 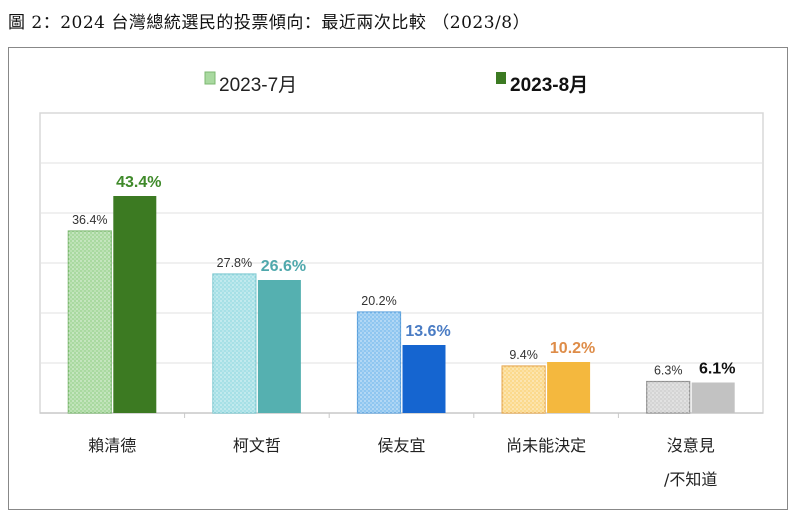 What do you see at coordinates (572, 348) in the screenshot?
I see `data-label-2023-8: 10.2%` at bounding box center [572, 348].